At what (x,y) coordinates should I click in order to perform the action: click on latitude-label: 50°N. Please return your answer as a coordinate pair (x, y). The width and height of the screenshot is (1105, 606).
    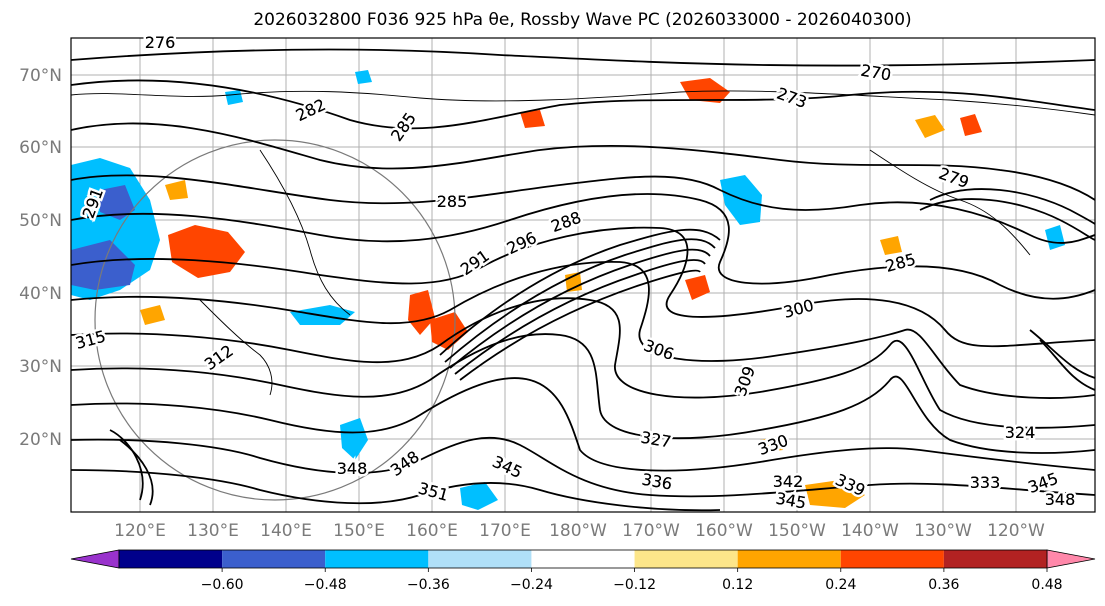
    Looking at the image, I should click on (40, 221).